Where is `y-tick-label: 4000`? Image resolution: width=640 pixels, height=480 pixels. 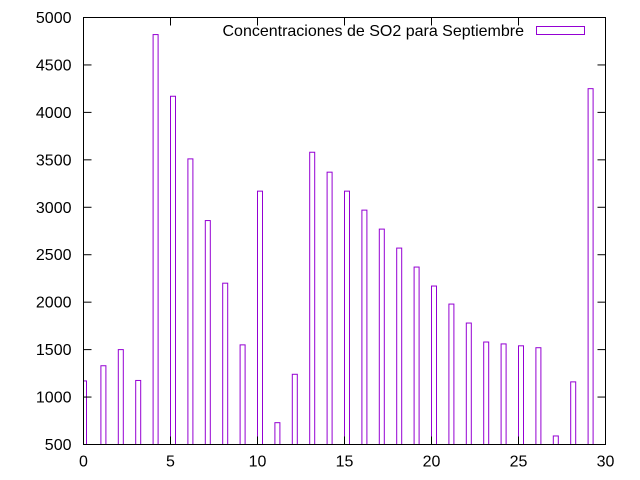 y-tick-label: 4000 is located at coordinates (54, 113).